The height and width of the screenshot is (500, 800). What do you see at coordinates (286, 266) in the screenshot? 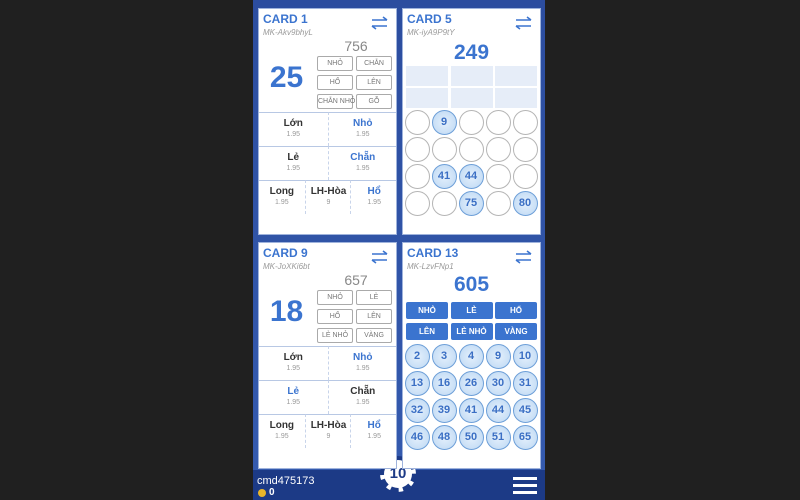
I see `card-code: MK-JoXKi6bt` at bounding box center [286, 266].